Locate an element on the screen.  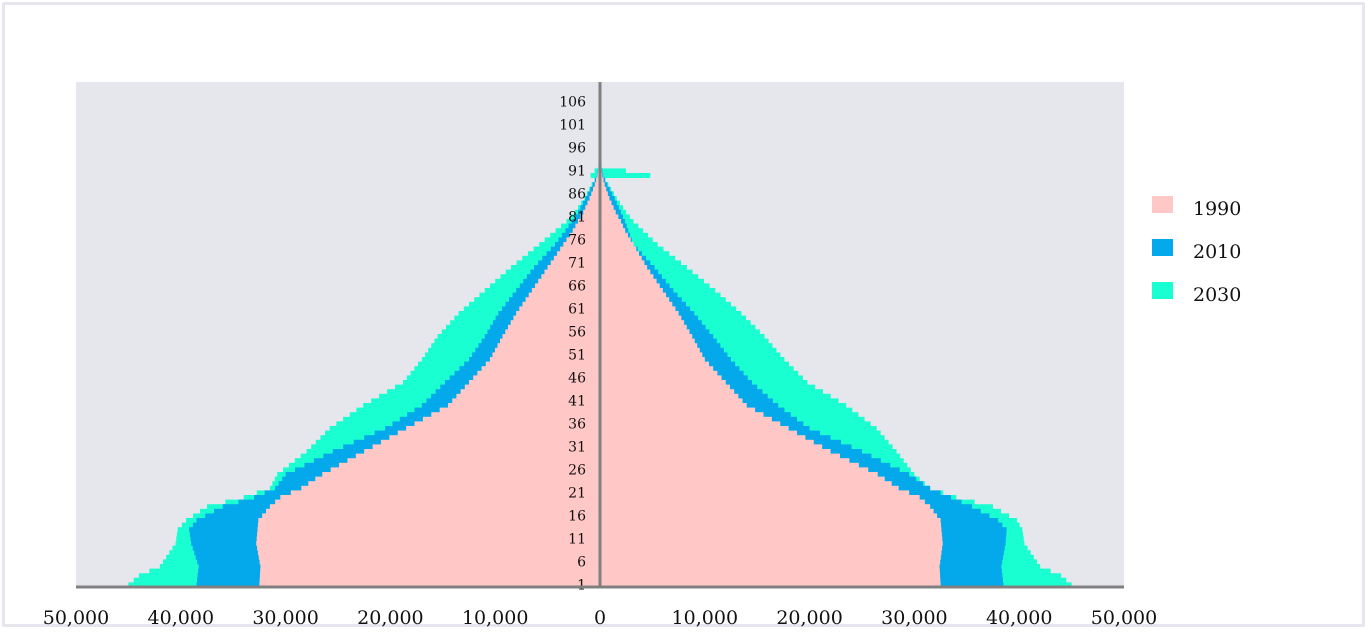
x-tick-label-4: 10,000 is located at coordinates (495, 618).